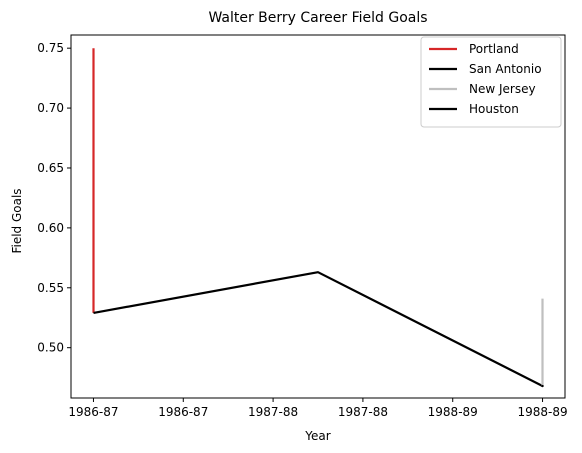 Image resolution: width=582 pixels, height=453 pixels. What do you see at coordinates (317, 18) in the screenshot?
I see `chart-title: Walter Berry Career Field Goals` at bounding box center [317, 18].